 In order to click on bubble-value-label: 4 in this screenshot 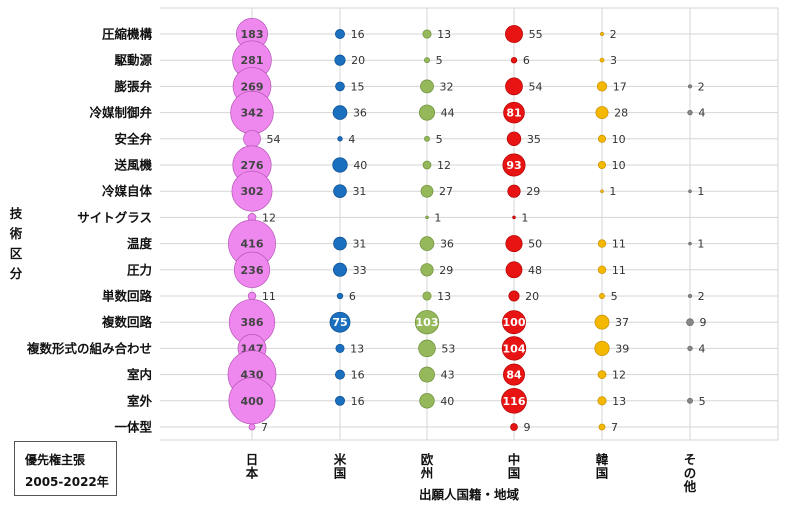, I will do `click(701, 348)`.